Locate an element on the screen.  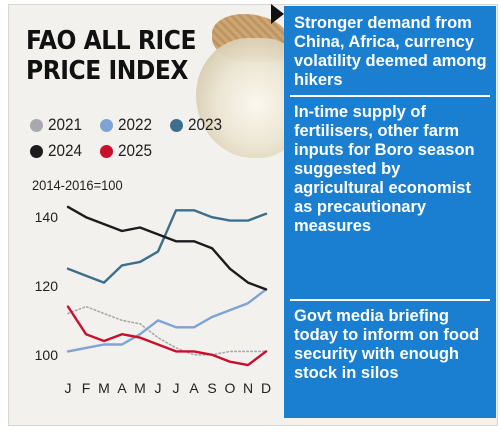
legend-item-2023: 2023 is located at coordinates (197, 125).